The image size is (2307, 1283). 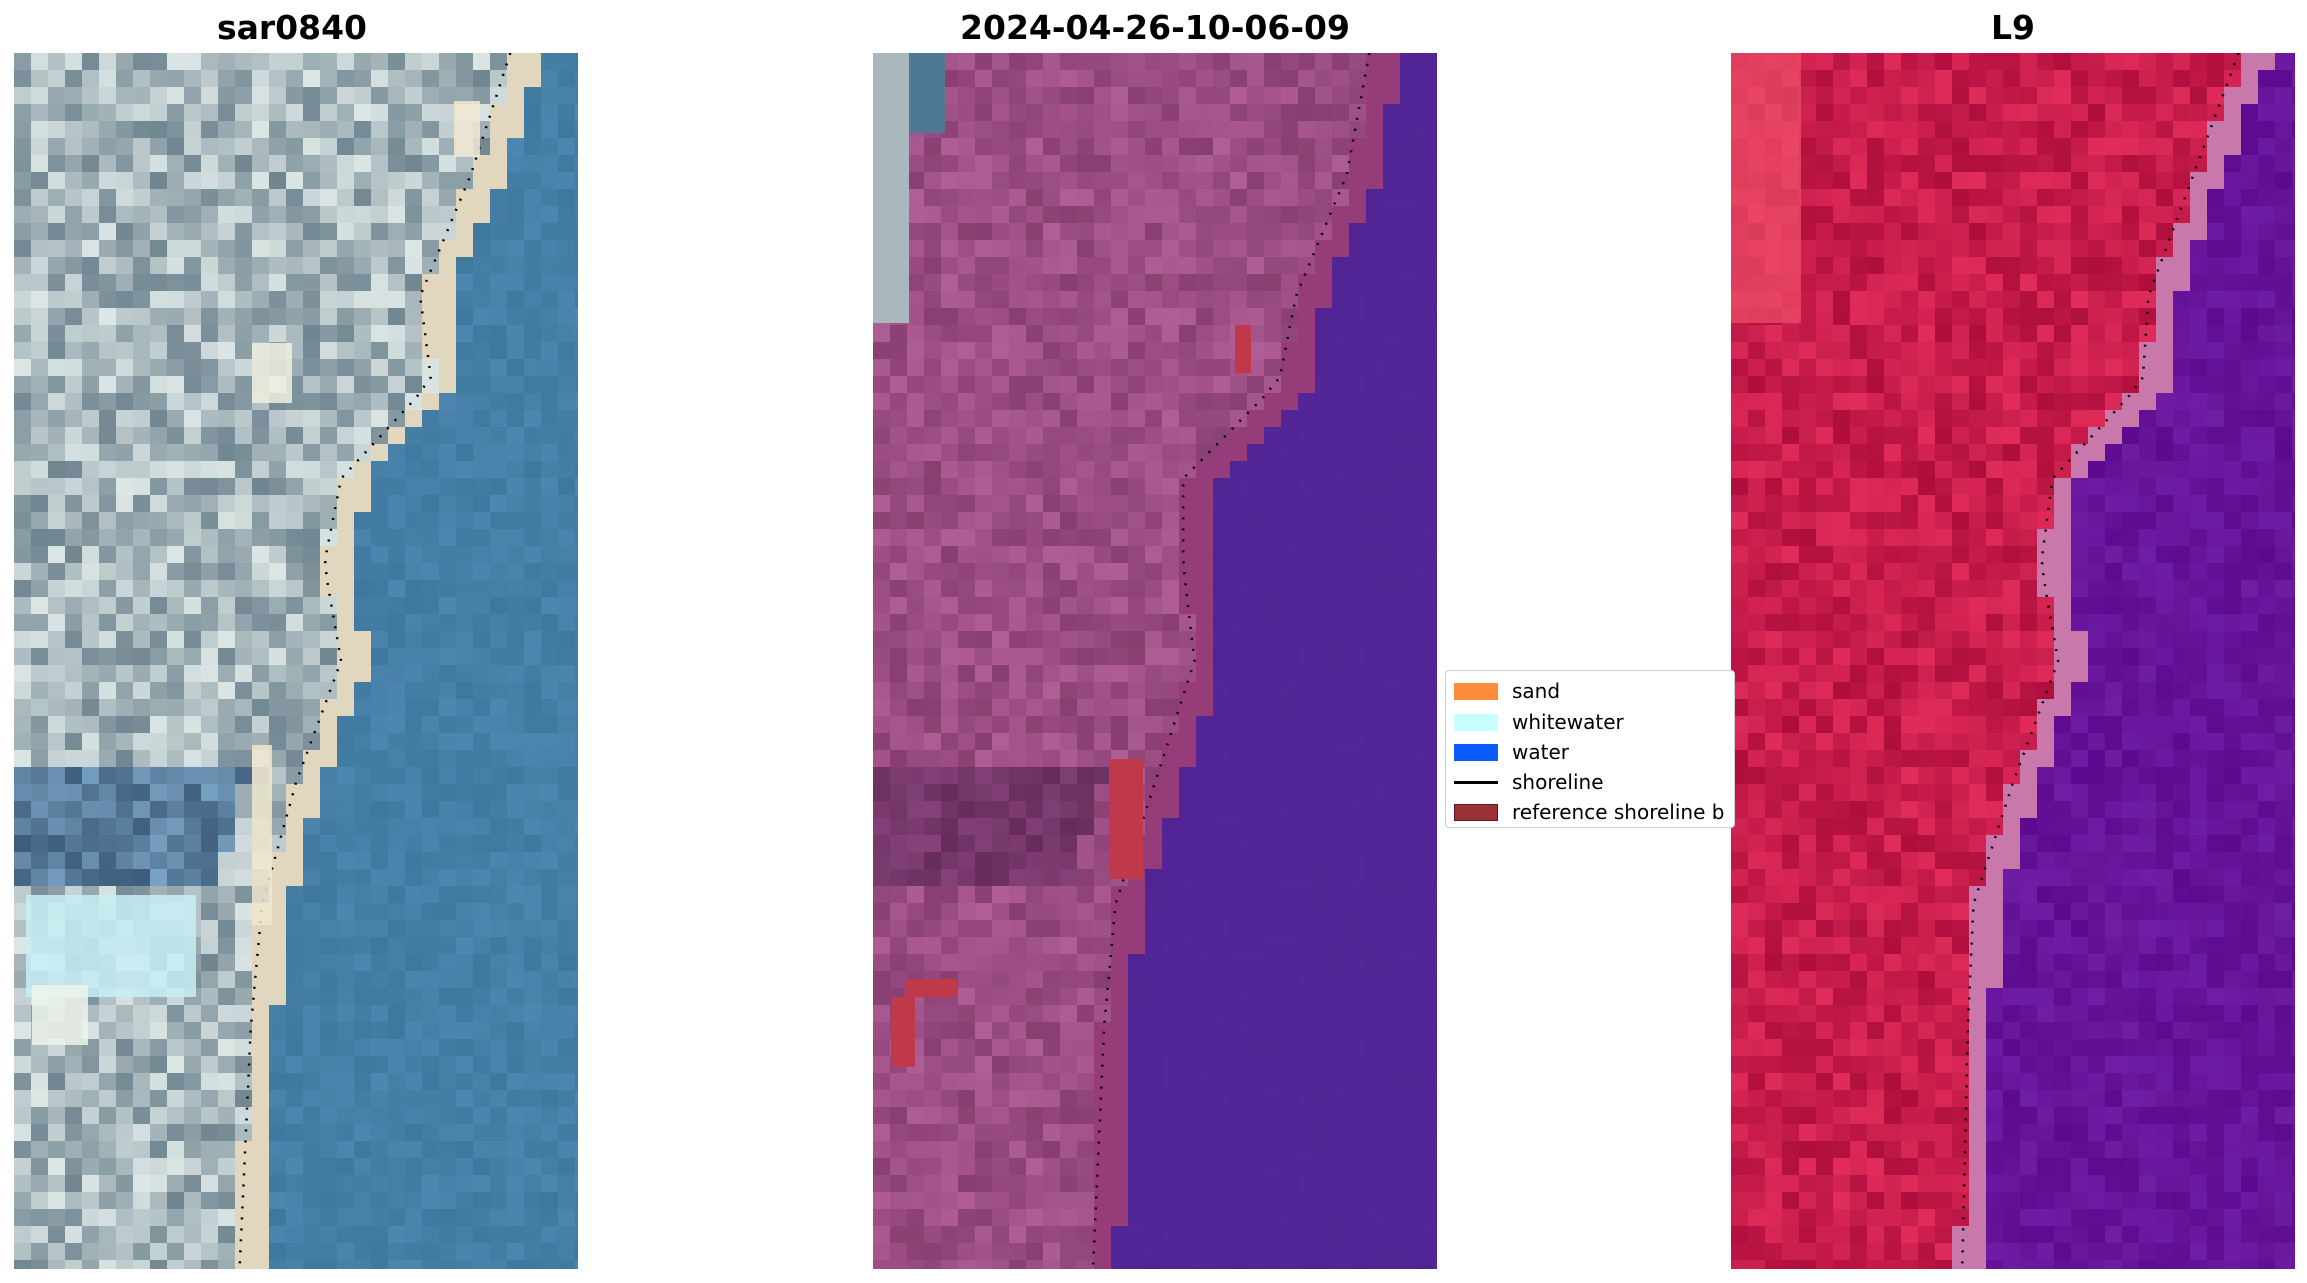 What do you see at coordinates (1476, 812) in the screenshot?
I see `reference-shoreline-swatch` at bounding box center [1476, 812].